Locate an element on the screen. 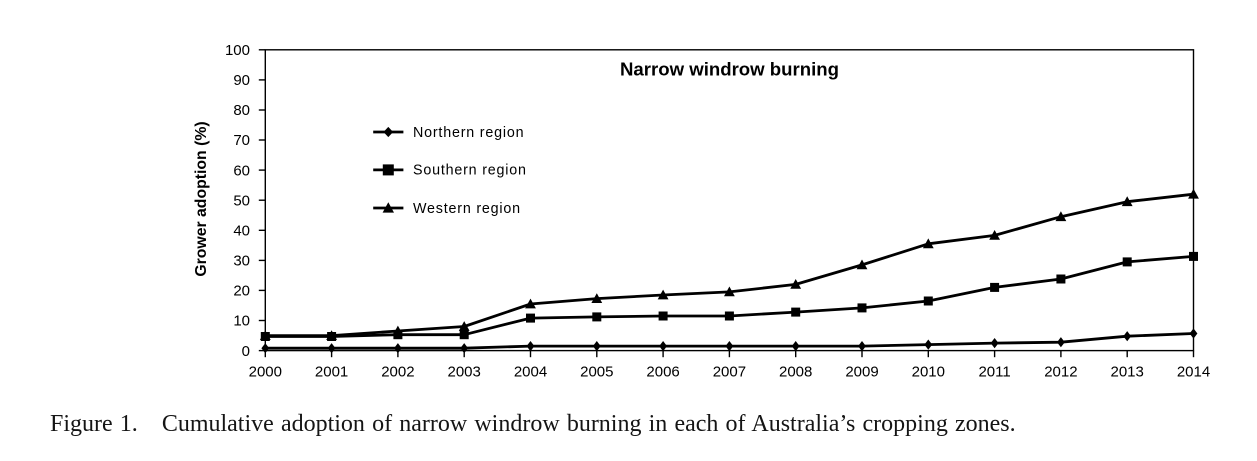  svg-text: 2005 is located at coordinates (596, 372).